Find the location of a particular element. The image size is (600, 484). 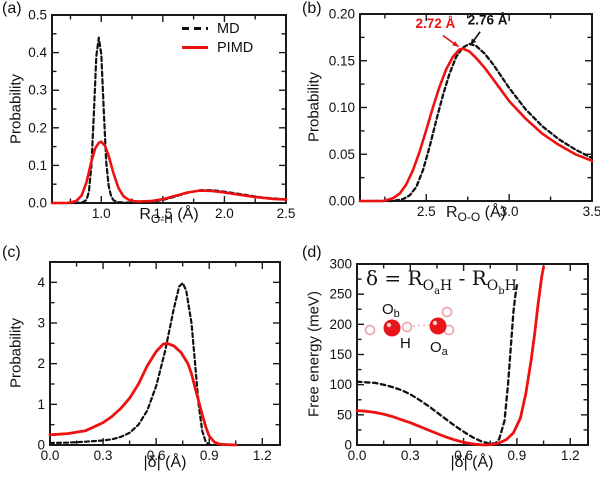

annotation-text: 2.72 Å is located at coordinates (436, 23).